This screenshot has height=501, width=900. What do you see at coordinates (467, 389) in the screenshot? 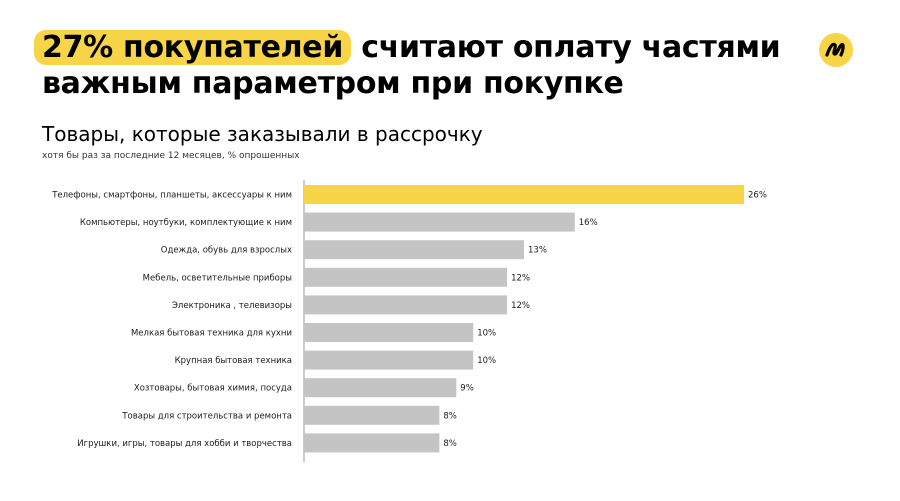
I see `value-label: 9%` at bounding box center [467, 389].